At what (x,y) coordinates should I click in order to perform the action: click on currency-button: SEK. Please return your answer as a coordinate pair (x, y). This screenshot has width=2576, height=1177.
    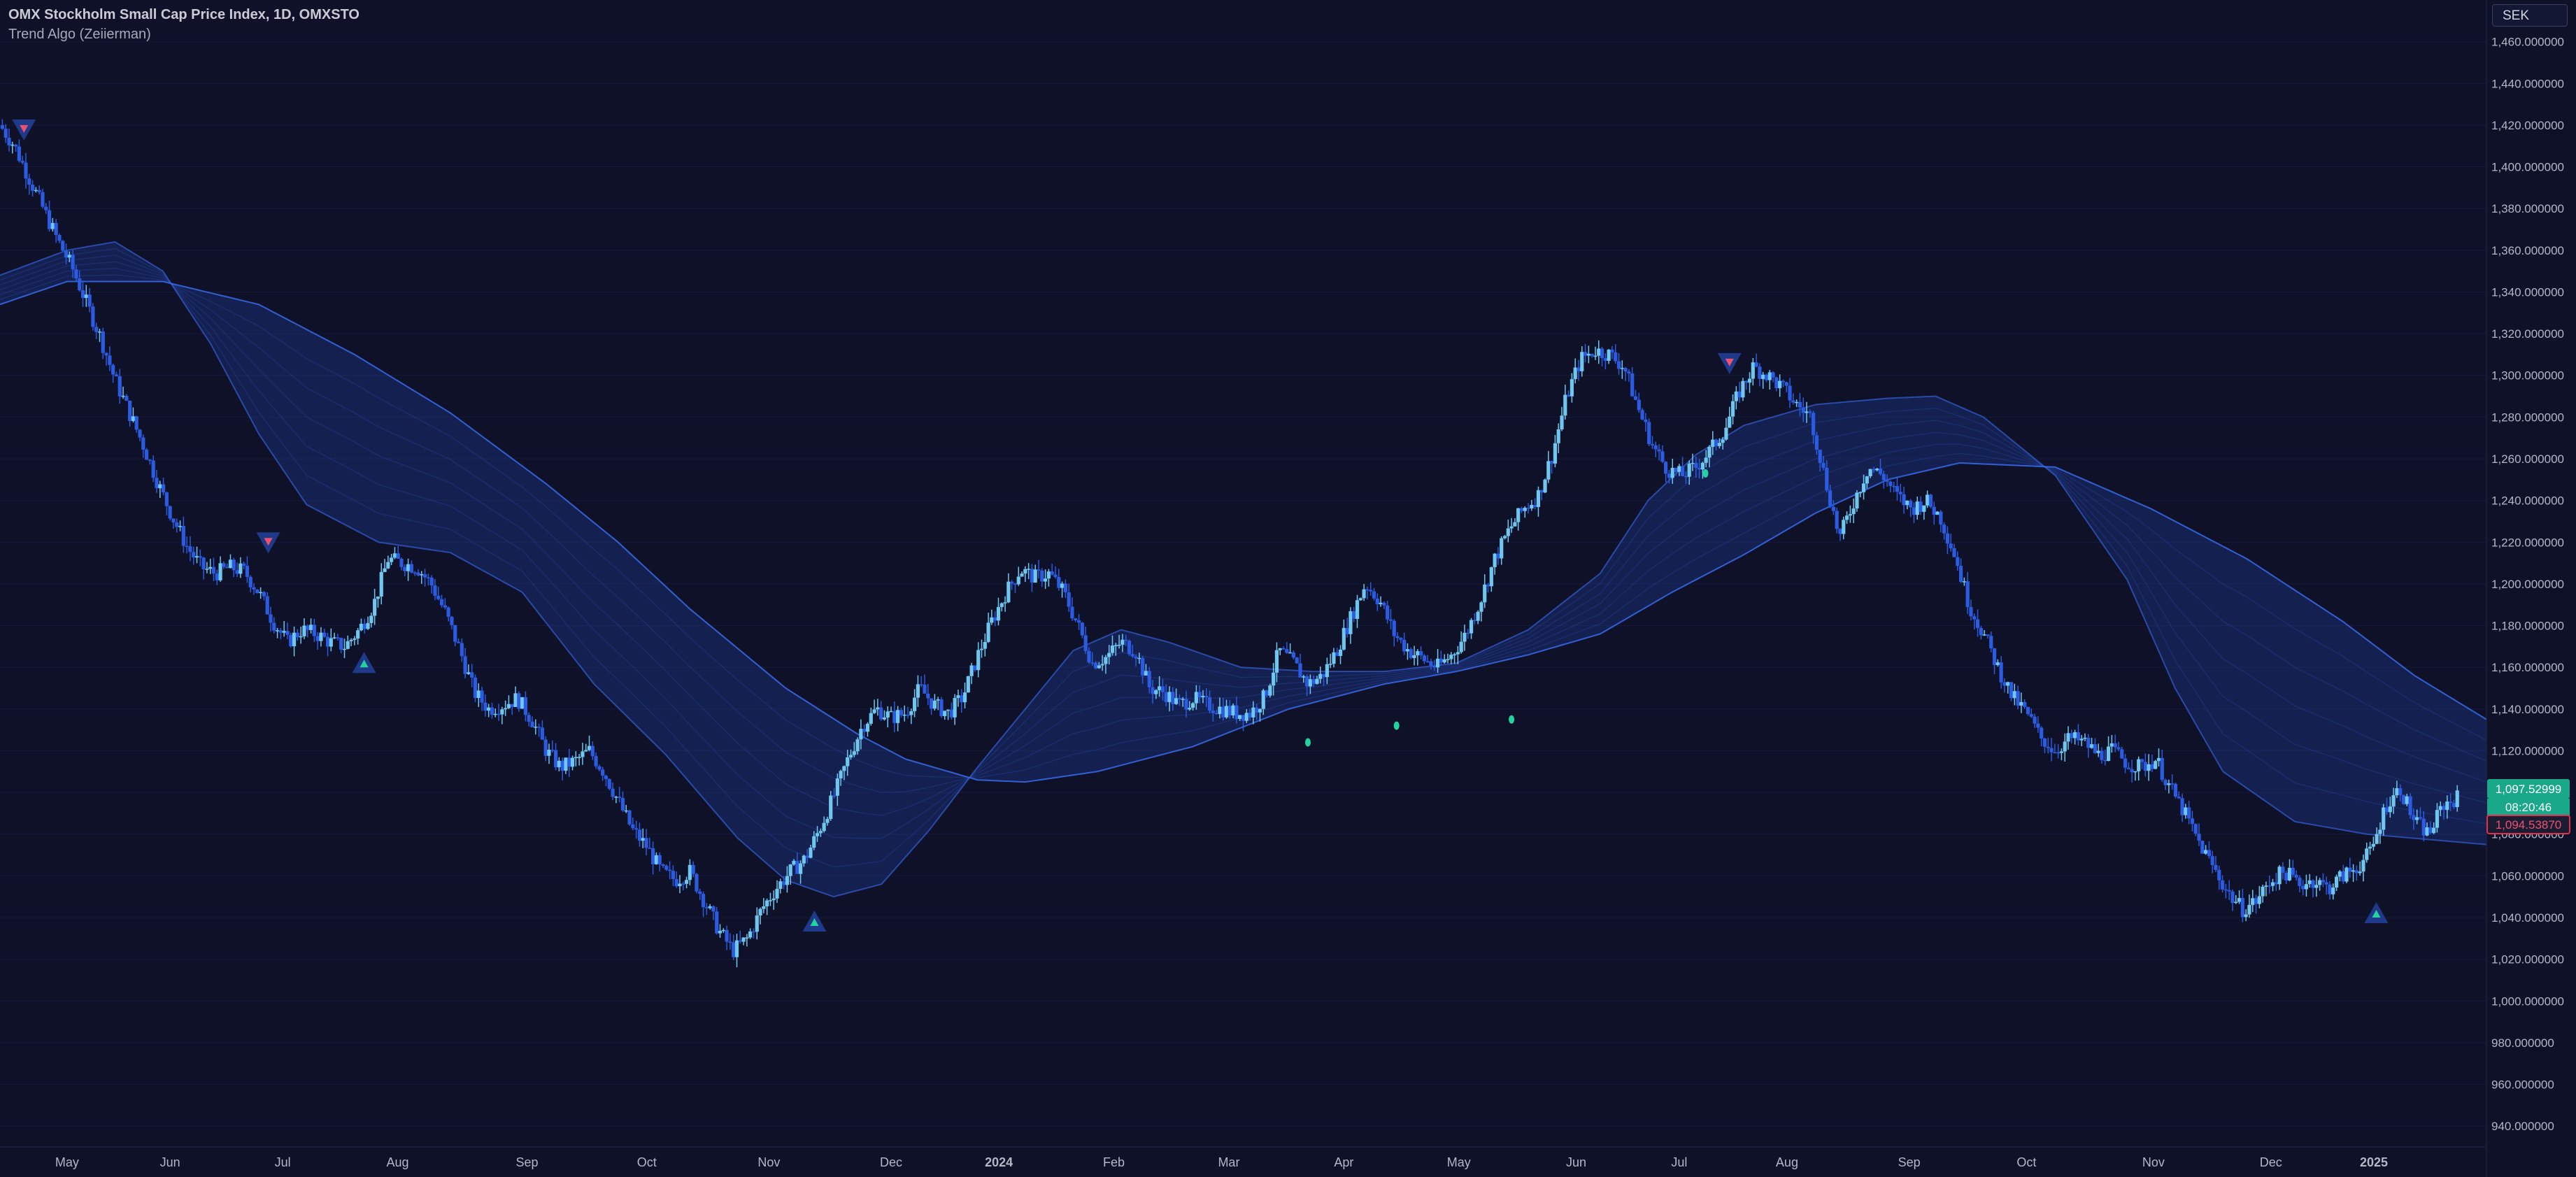
    Looking at the image, I should click on (2530, 15).